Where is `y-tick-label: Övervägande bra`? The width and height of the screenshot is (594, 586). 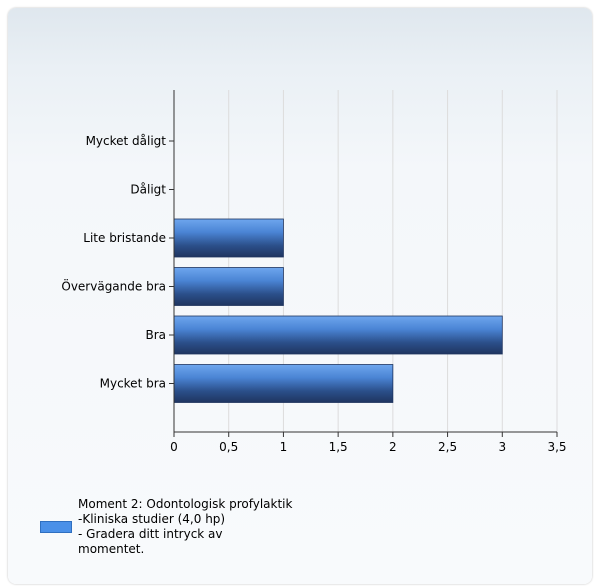
y-tick-label: Övervägande bra is located at coordinates (113, 286).